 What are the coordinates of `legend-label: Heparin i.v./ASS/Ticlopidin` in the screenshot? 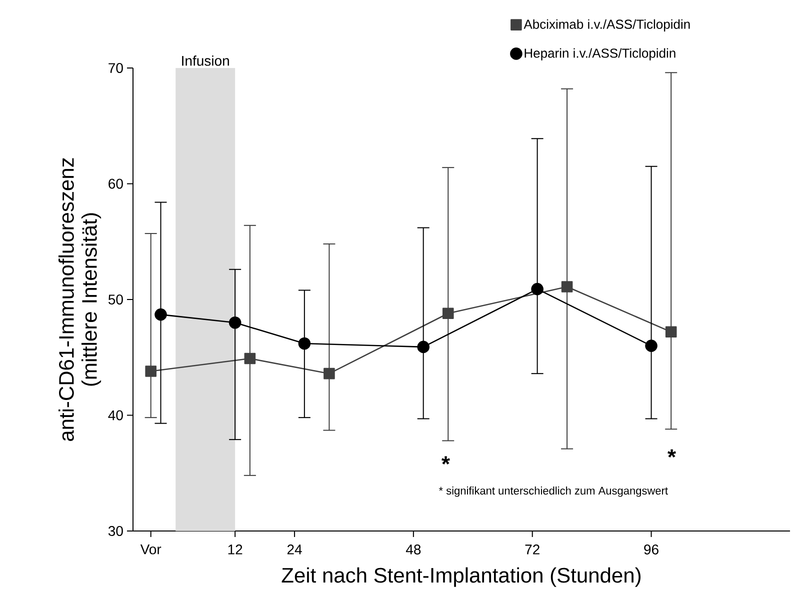 It's located at (600, 54).